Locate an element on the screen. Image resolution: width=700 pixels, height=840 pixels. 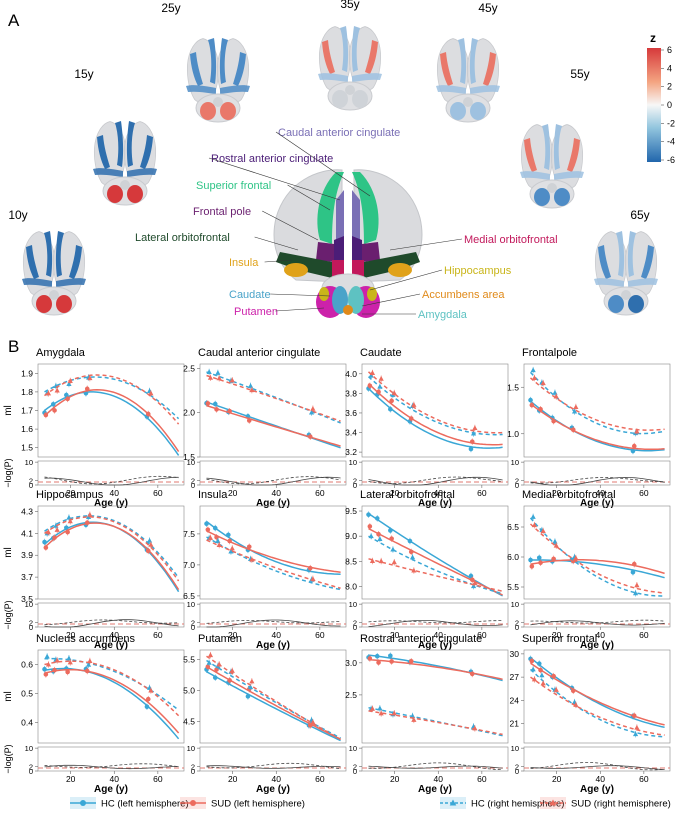
region-label: Hippocampus is located at coordinates (478, 271).